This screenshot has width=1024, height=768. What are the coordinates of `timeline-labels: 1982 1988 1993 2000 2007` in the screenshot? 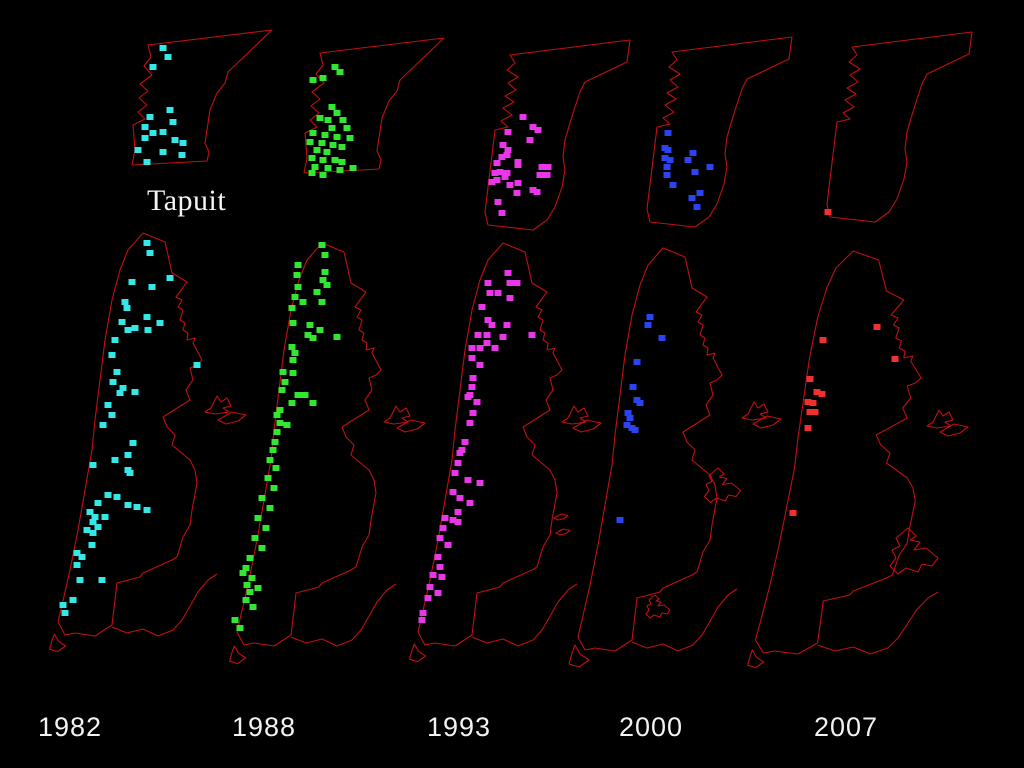 It's located at (512, 732).